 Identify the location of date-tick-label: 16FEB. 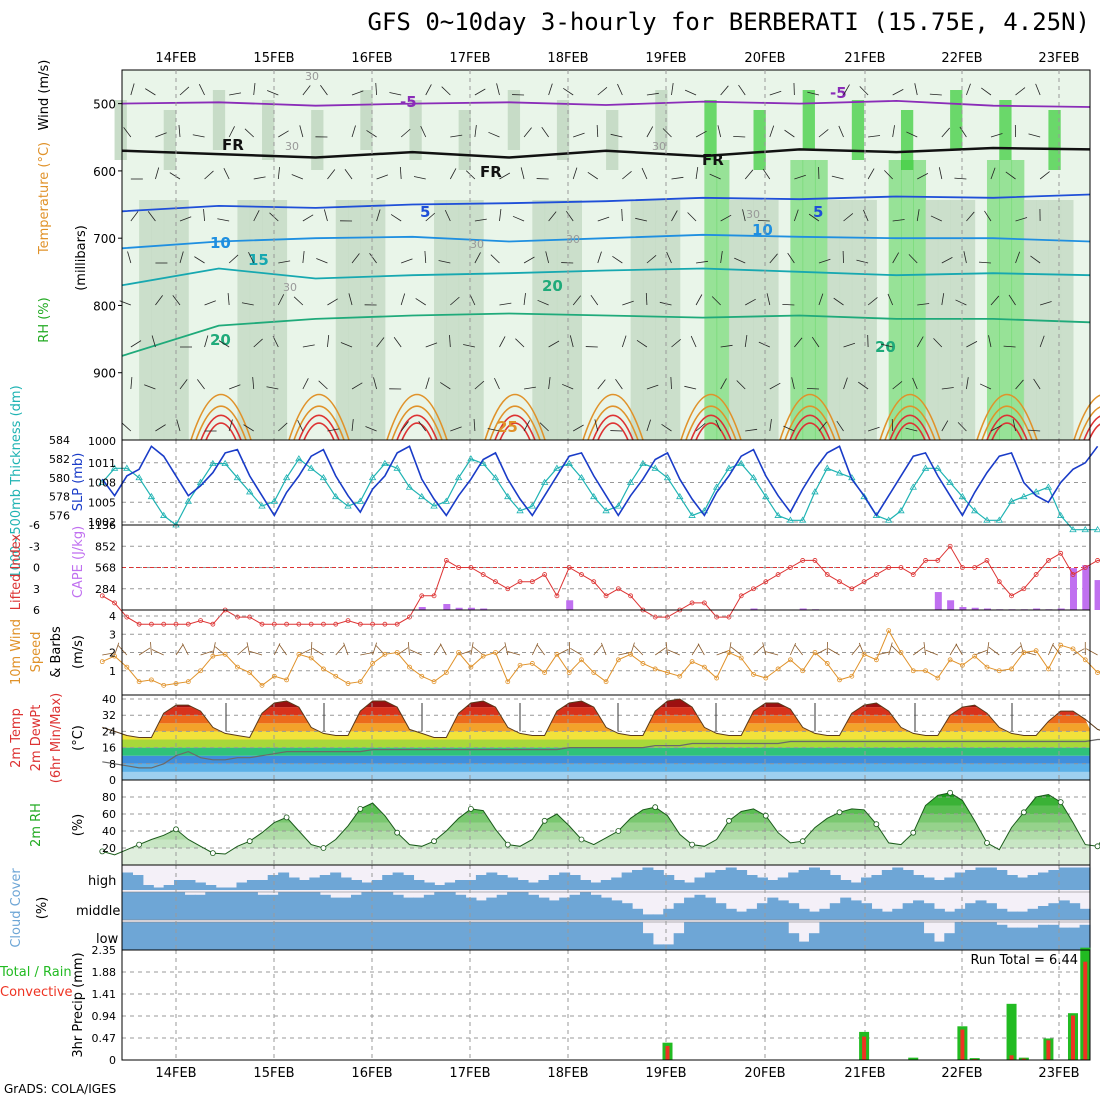
(371, 1073).